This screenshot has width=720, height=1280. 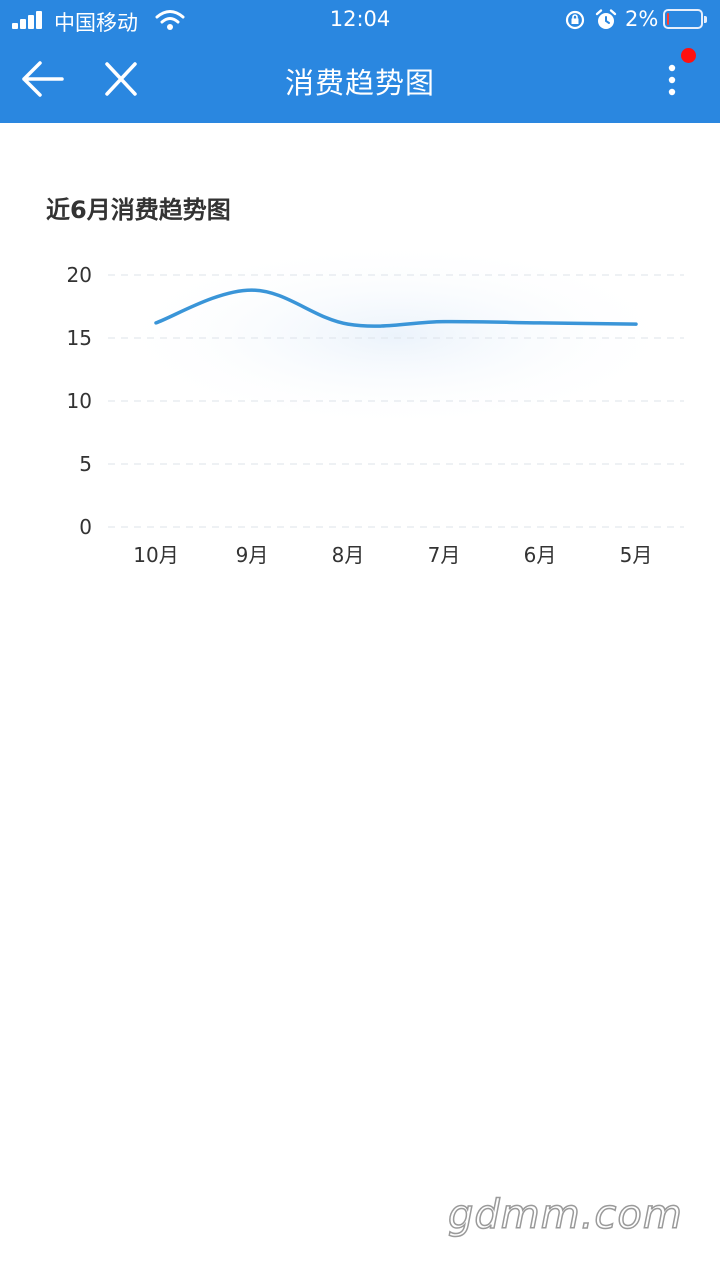 What do you see at coordinates (642, 19) in the screenshot?
I see `battery-percent: 2%` at bounding box center [642, 19].